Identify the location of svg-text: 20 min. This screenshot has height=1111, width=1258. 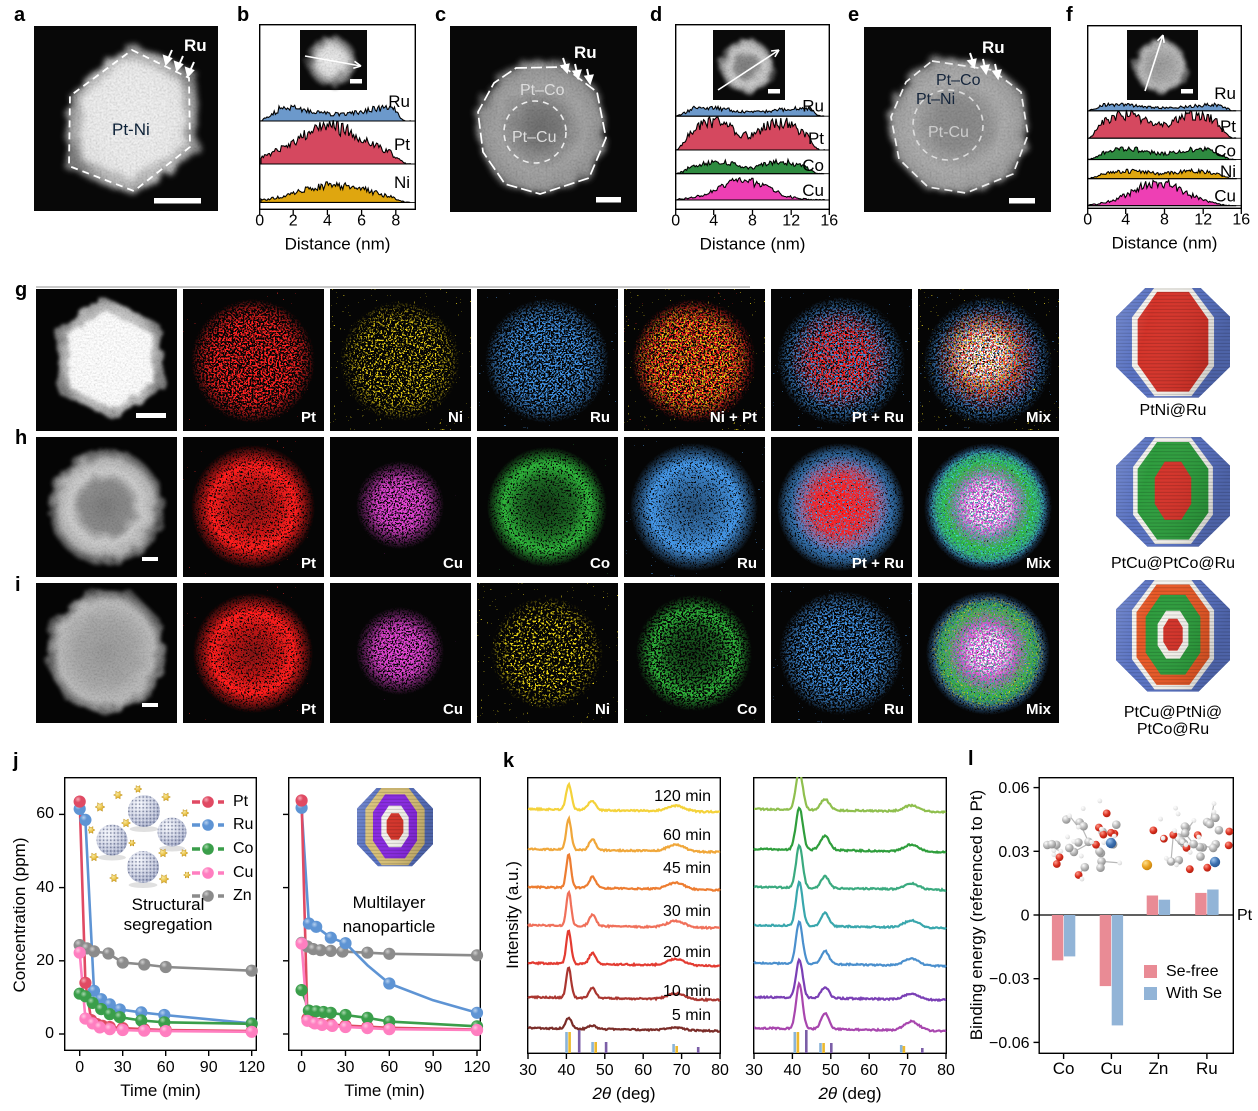
(687, 952).